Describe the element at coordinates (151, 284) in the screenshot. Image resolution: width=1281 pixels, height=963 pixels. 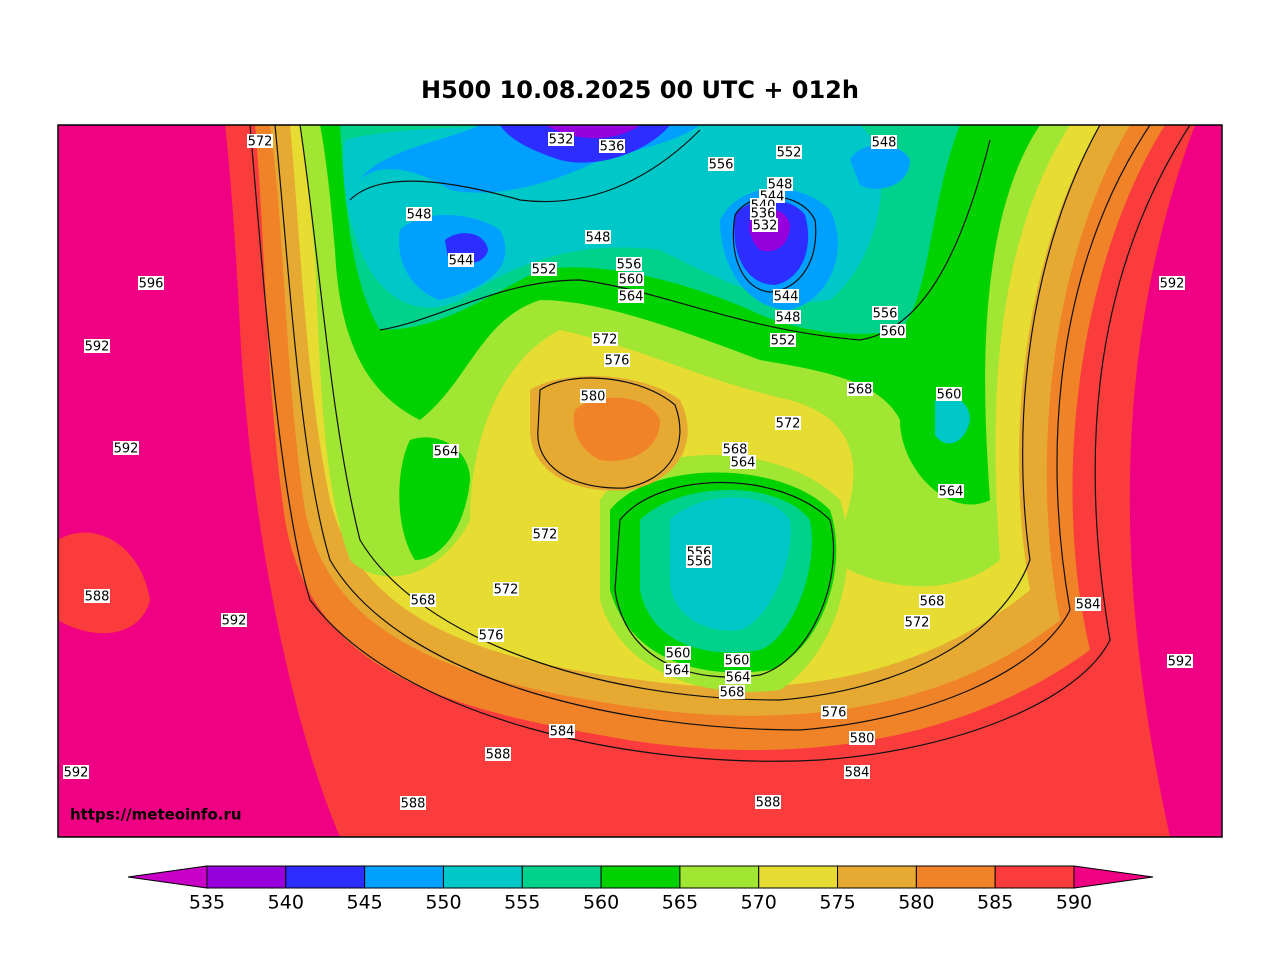
I see `contour-label: 596` at that location.